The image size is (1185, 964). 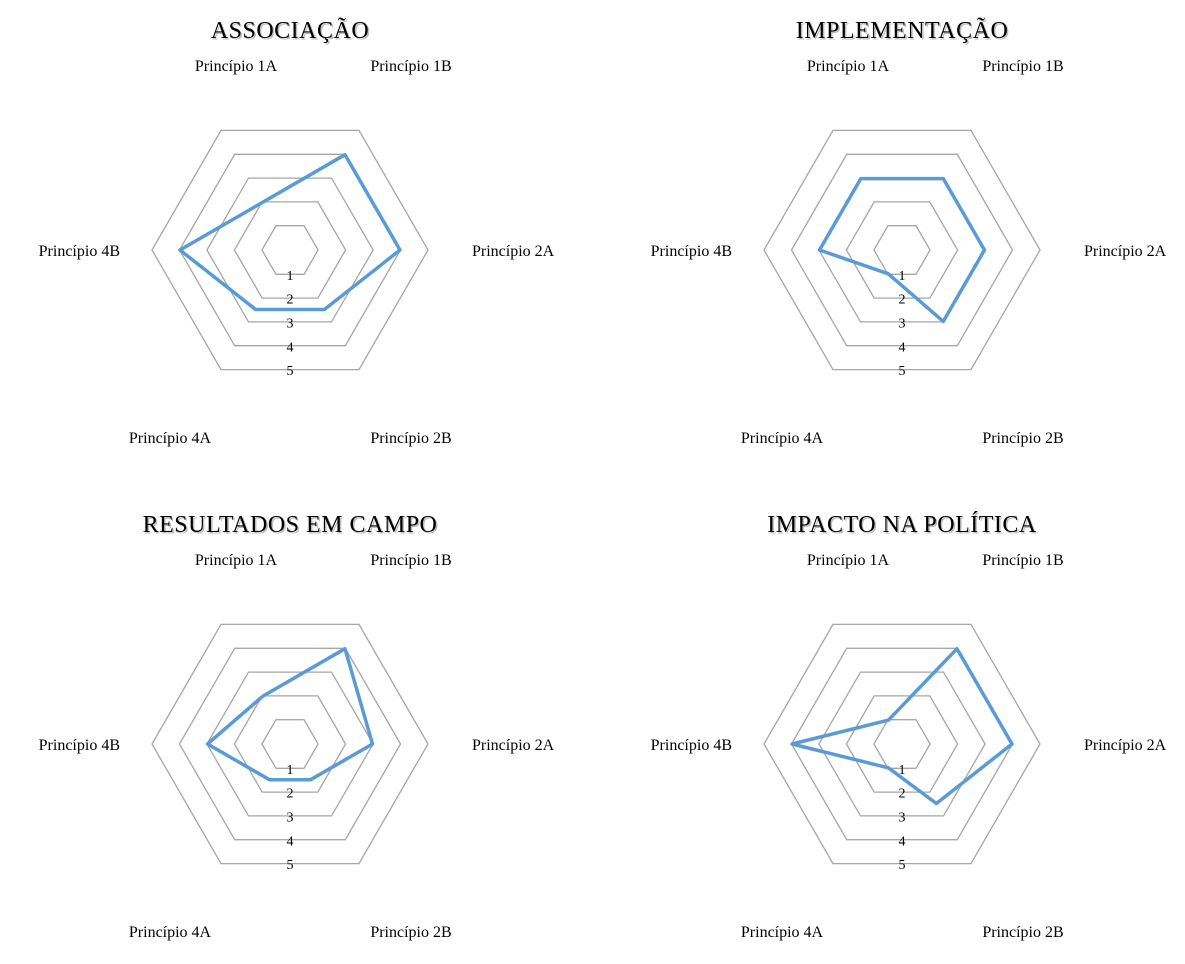 I want to click on chart-title-shadow: RESULTADOS EM CAMPO, so click(x=291, y=527).